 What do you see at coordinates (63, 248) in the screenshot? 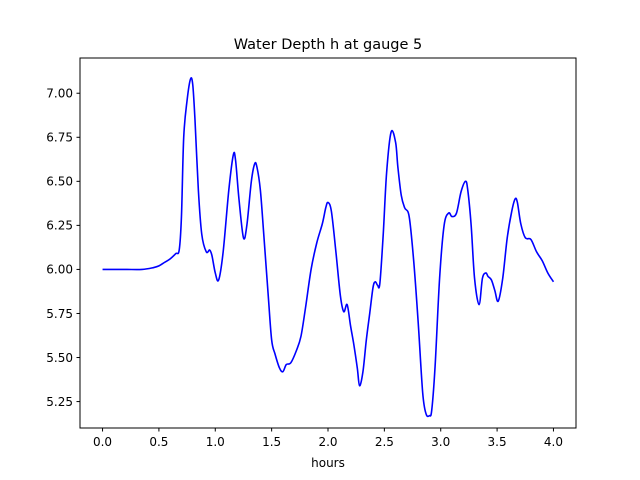
I see `y-axis: 5.25 5.50 5.75 6.00 6.25 6.50 6.75 7.00` at bounding box center [63, 248].